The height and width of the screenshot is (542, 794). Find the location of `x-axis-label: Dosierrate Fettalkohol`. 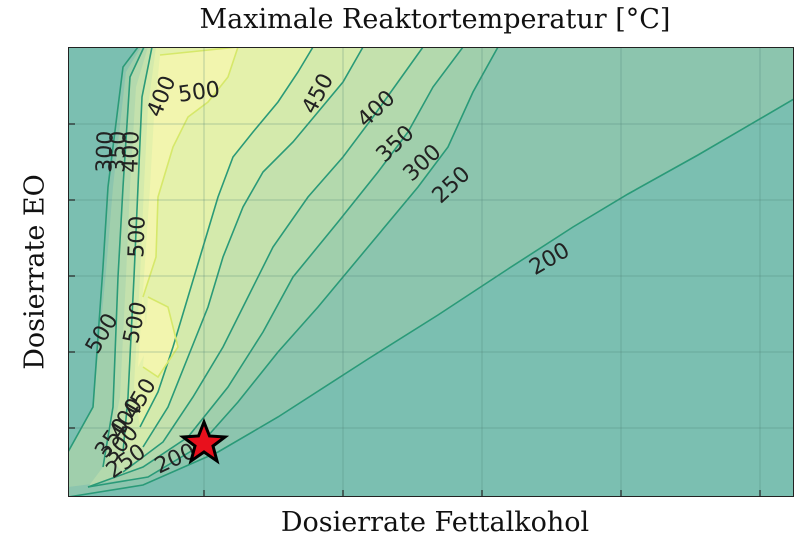

x-axis-label: Dosierrate Fettalkohol is located at coordinates (435, 522).